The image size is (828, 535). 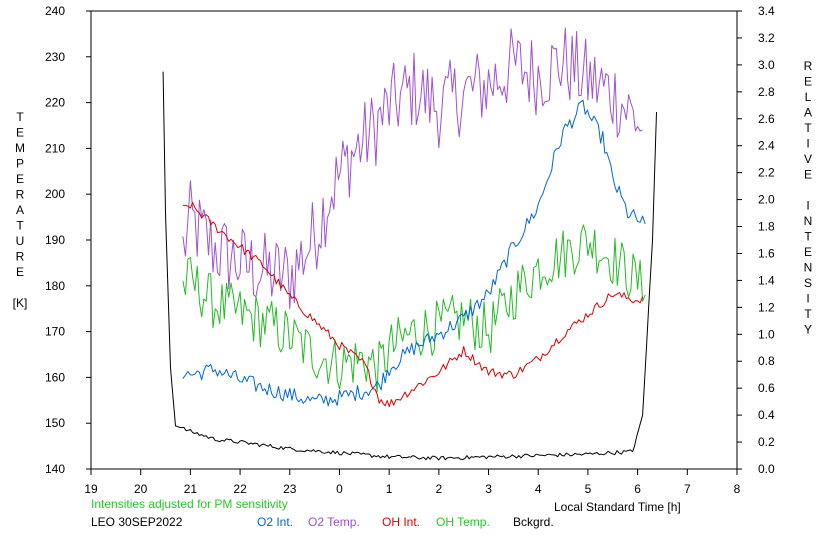 What do you see at coordinates (737, 489) in the screenshot?
I see `x-tick-label: 8` at bounding box center [737, 489].